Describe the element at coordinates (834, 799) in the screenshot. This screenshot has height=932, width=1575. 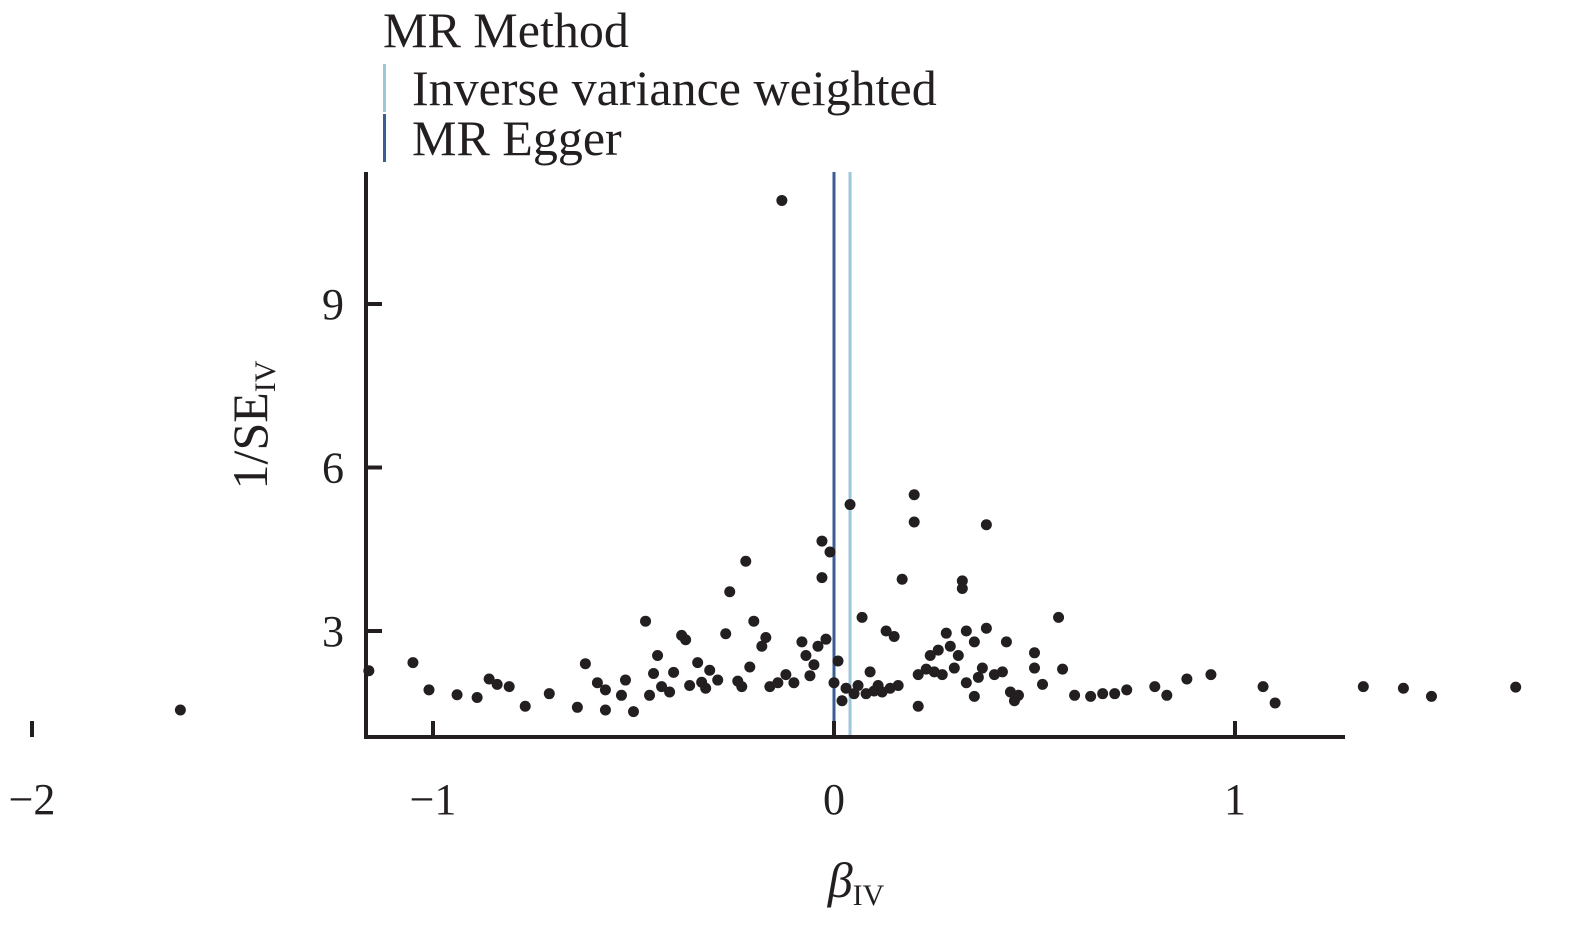
I see `x-tick-label: 0` at that location.